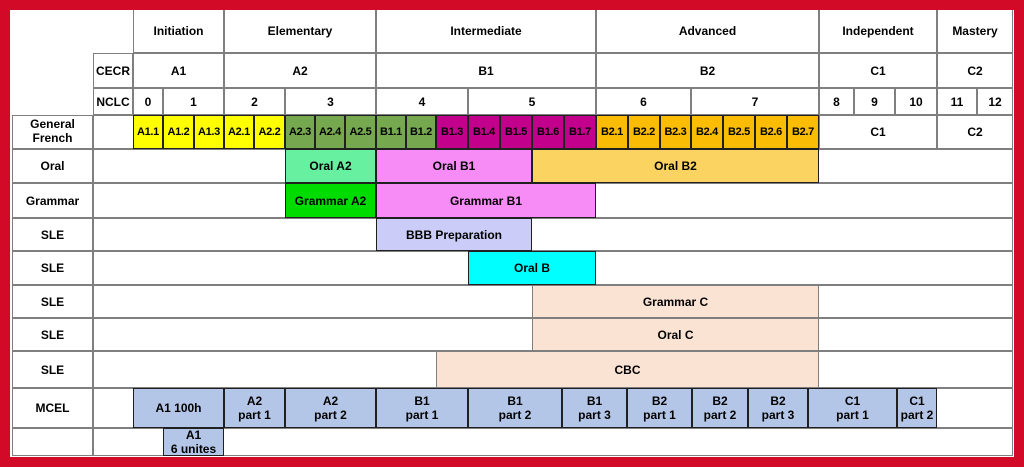 The image size is (1024, 467). I want to click on general-french-row-label: General French, so click(52, 132).